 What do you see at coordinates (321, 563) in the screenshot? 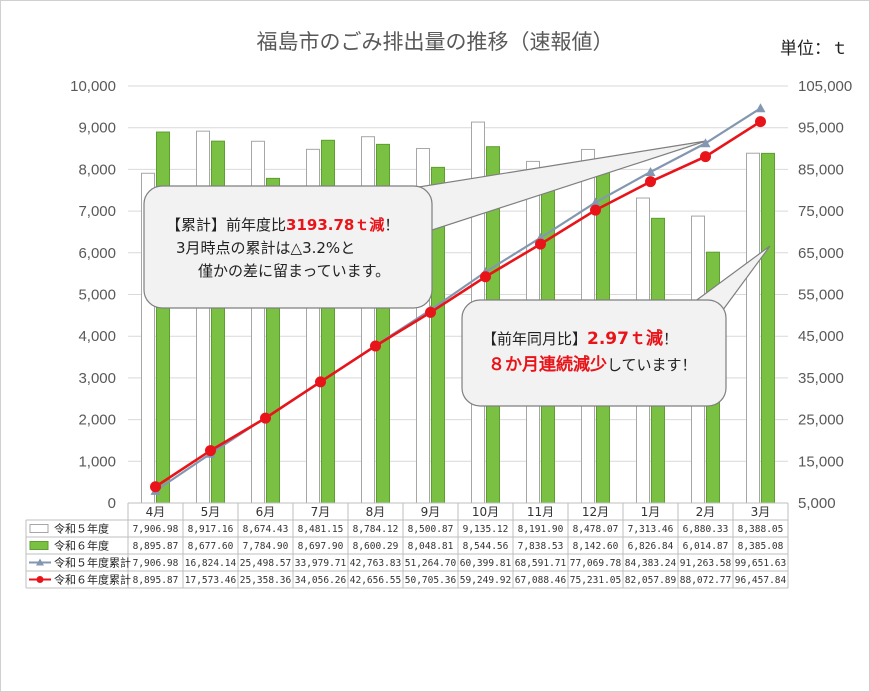
I see `table-cell: 33,979.71` at bounding box center [321, 563].